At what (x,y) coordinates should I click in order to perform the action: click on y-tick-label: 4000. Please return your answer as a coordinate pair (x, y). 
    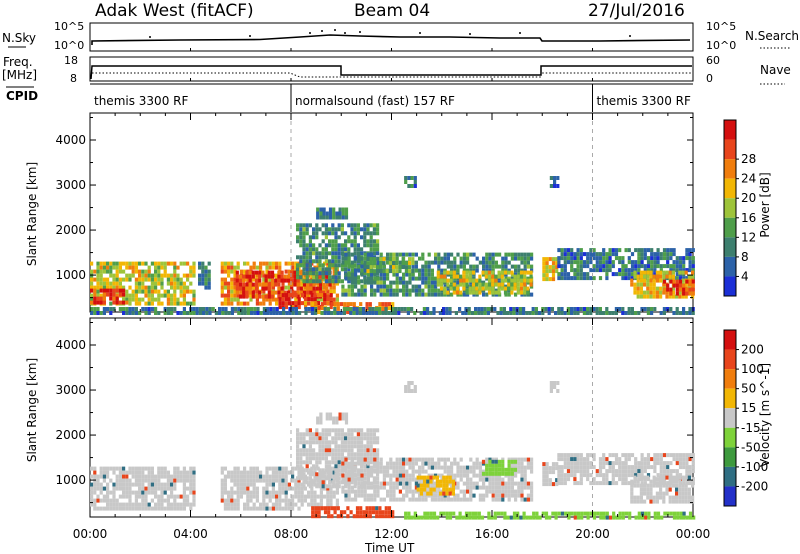
    Looking at the image, I should click on (70, 140).